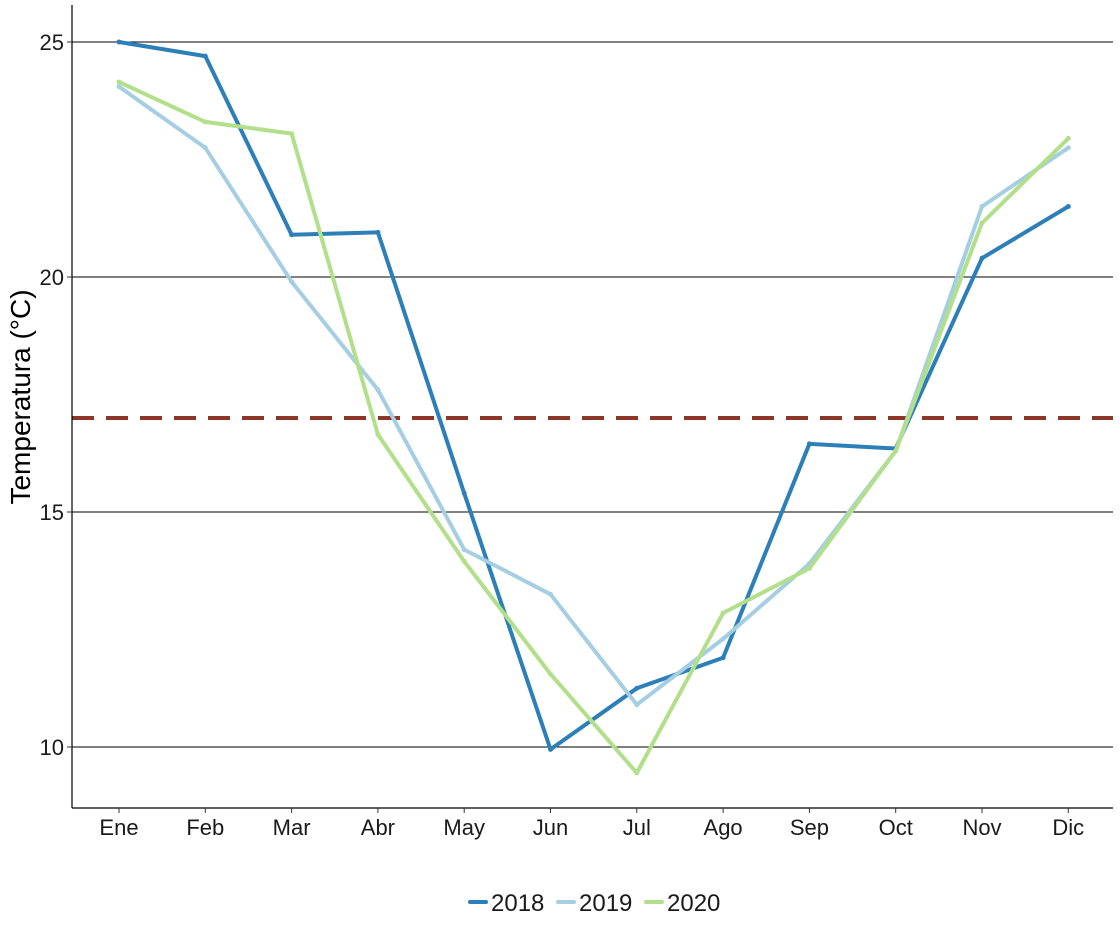  Describe the element at coordinates (205, 56) in the screenshot. I see `data-point-2018-Feb` at that location.